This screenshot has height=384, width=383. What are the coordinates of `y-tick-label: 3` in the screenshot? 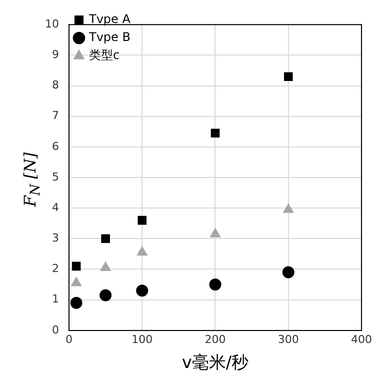 It's located at (55, 238).